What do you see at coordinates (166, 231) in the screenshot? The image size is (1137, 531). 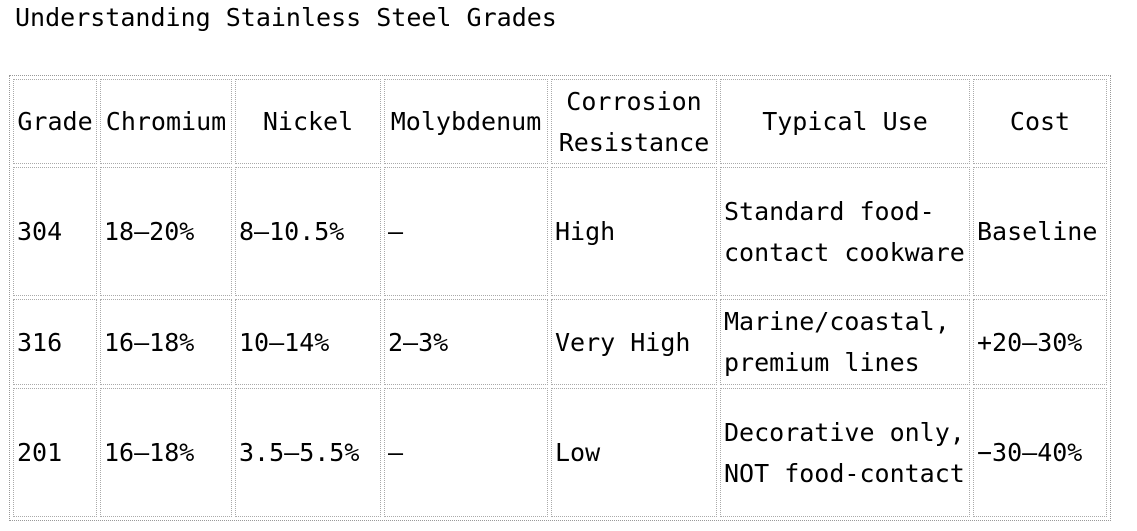 I see `table-cell: 18–20%` at bounding box center [166, 231].